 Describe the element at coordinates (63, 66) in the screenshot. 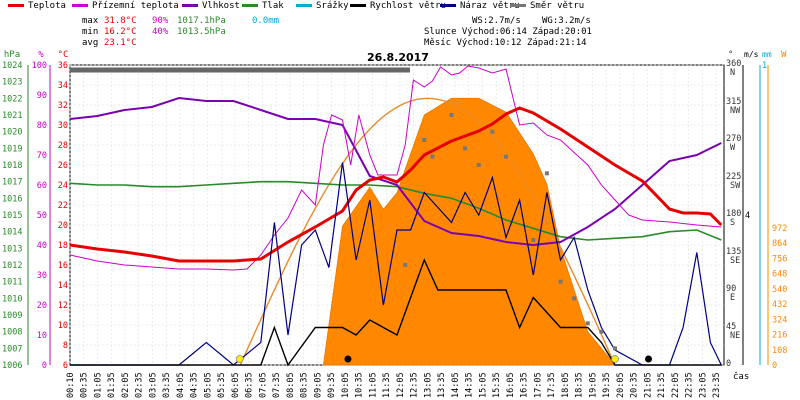

I see `temperature-tick-label: 36` at that location.